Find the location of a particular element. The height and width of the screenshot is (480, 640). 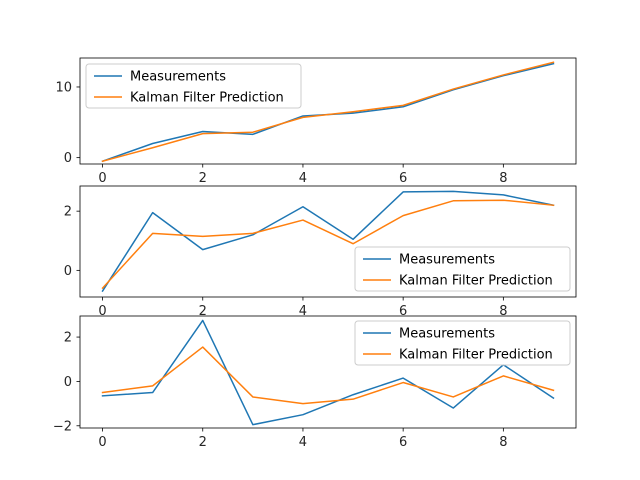

y-tick-label: 10 is located at coordinates (63, 87).